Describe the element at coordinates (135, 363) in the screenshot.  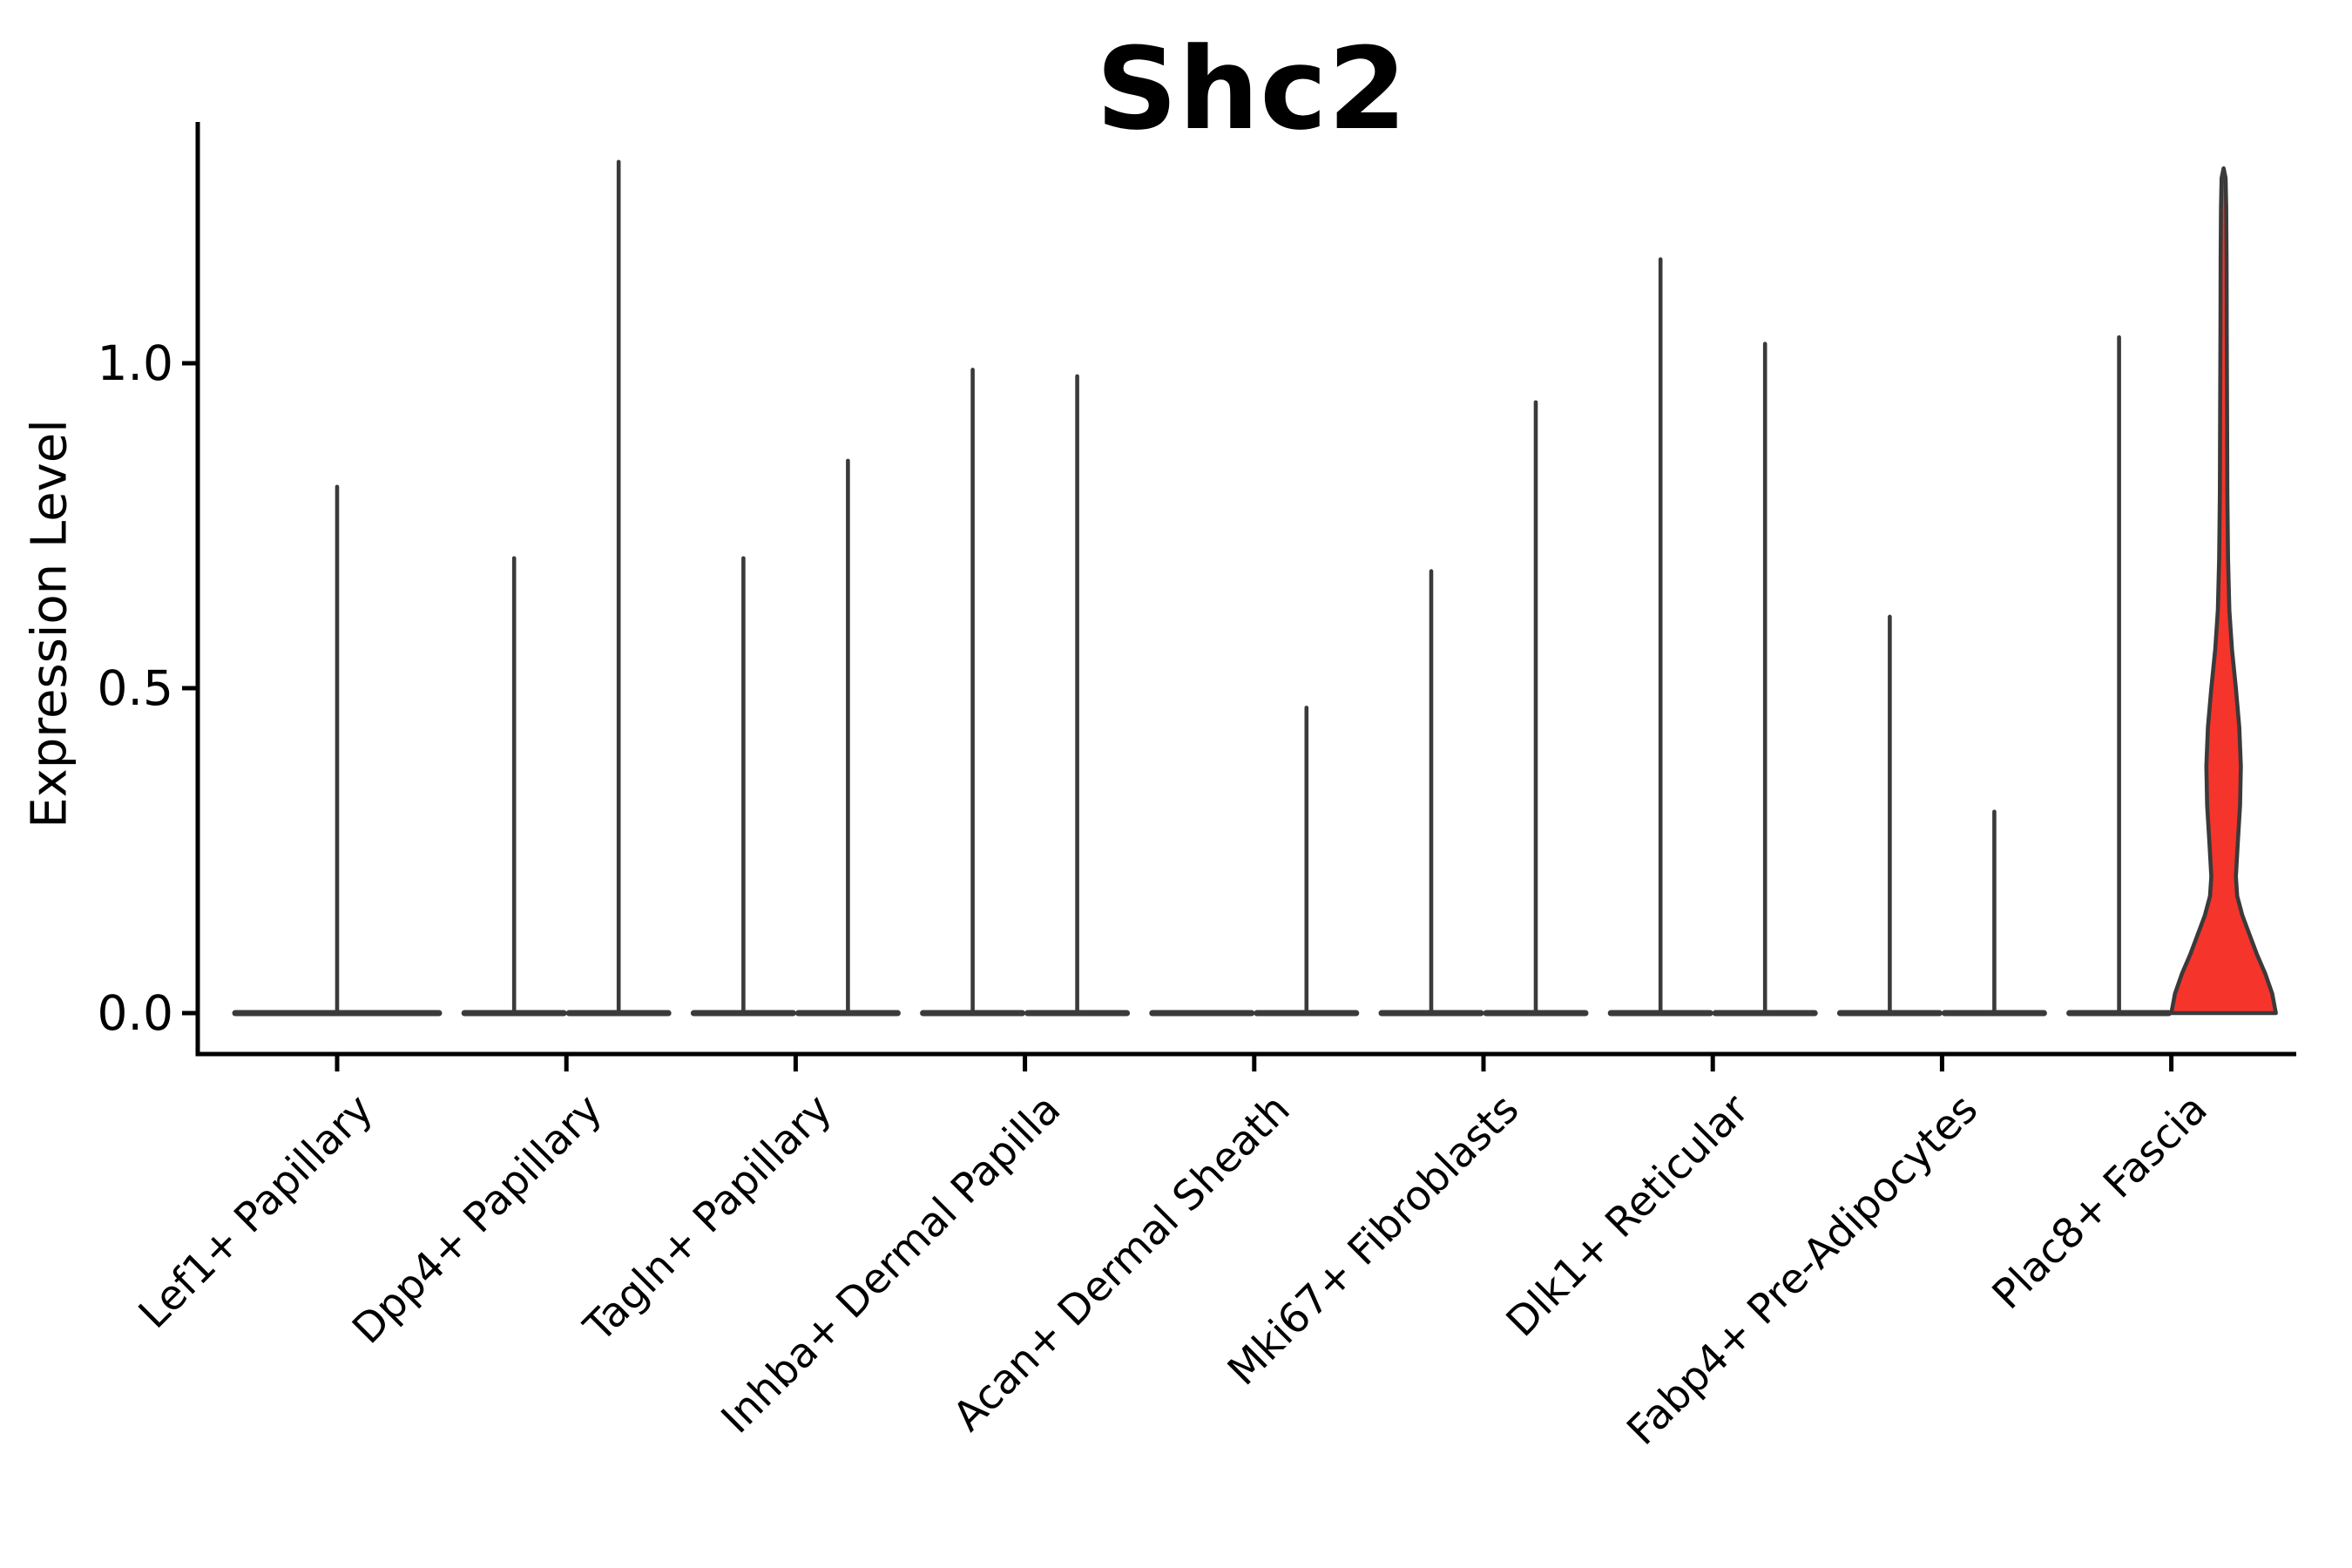
I see `y-tick-label: 1.0` at that location.